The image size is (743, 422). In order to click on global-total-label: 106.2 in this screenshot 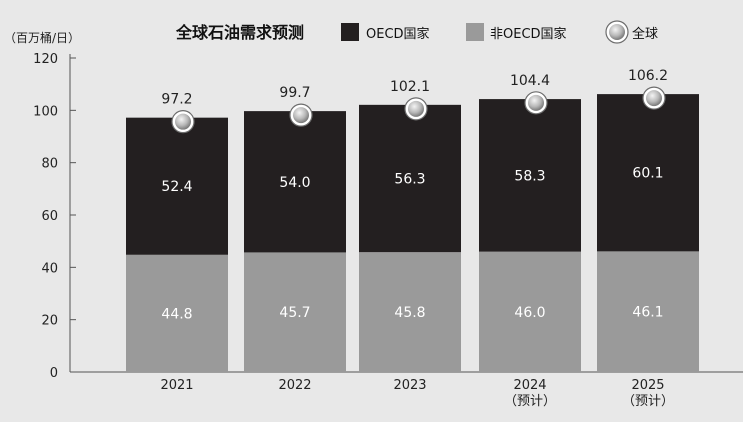, I will do `click(648, 76)`.